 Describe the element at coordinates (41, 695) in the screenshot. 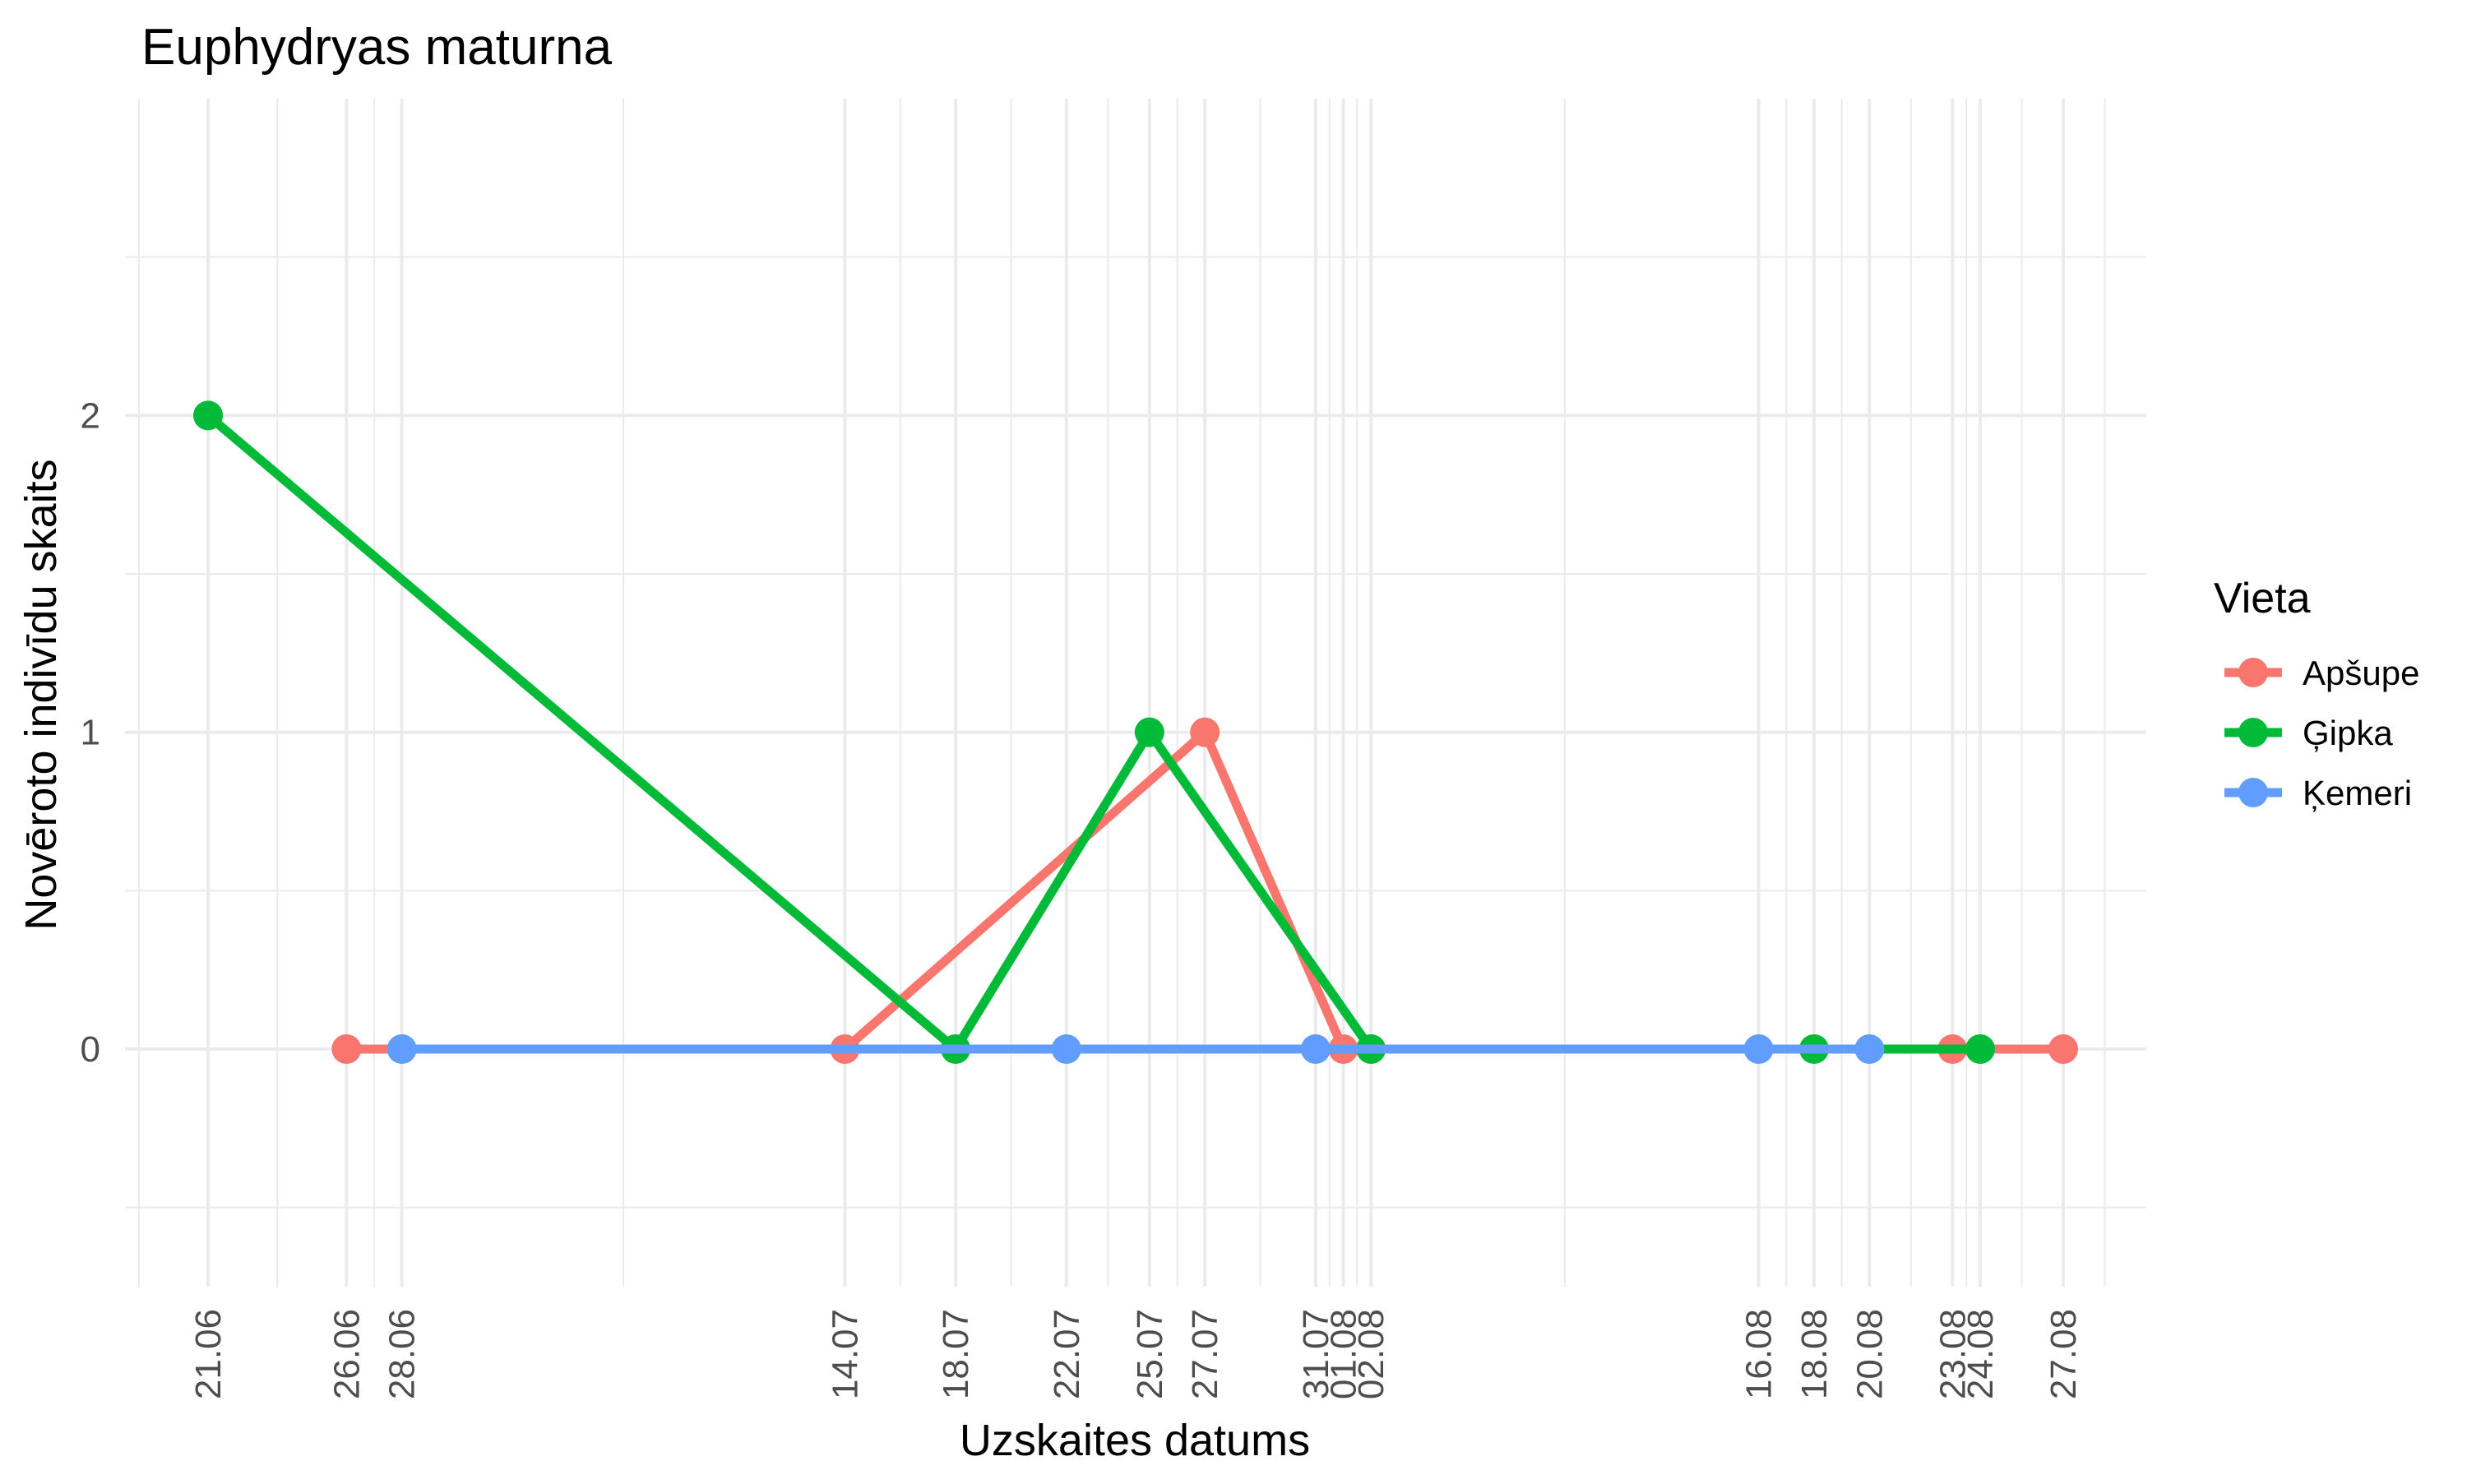

I see `y-axis-title: Novēroto indivīdu skaits` at that location.